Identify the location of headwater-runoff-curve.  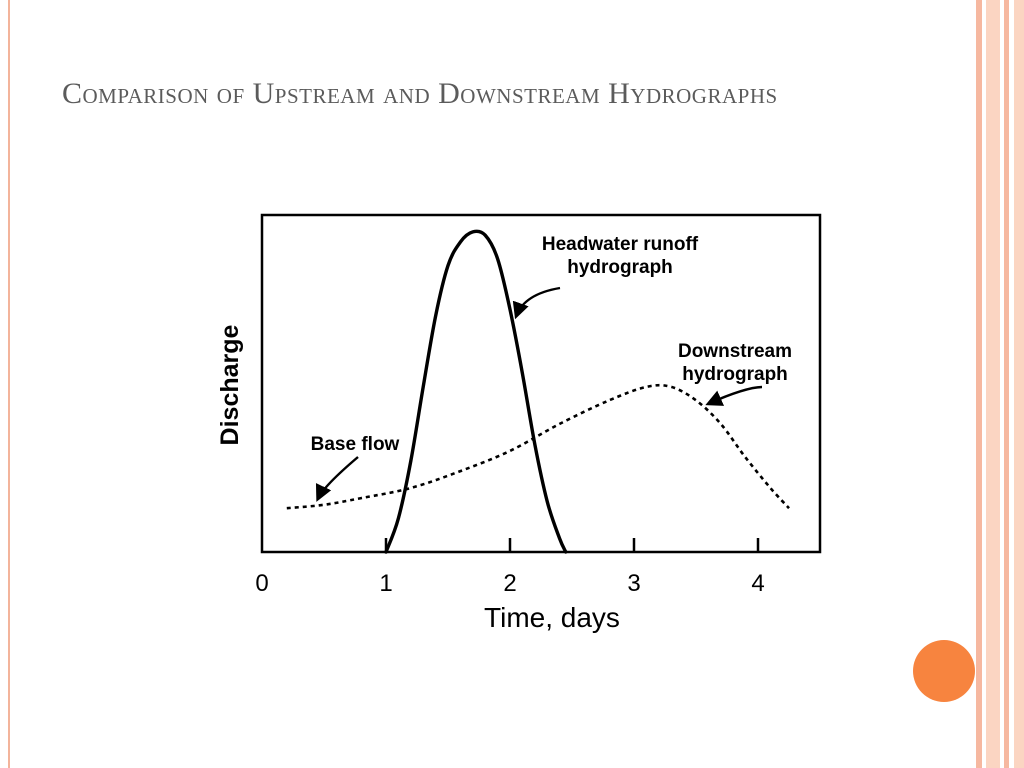
(476, 391).